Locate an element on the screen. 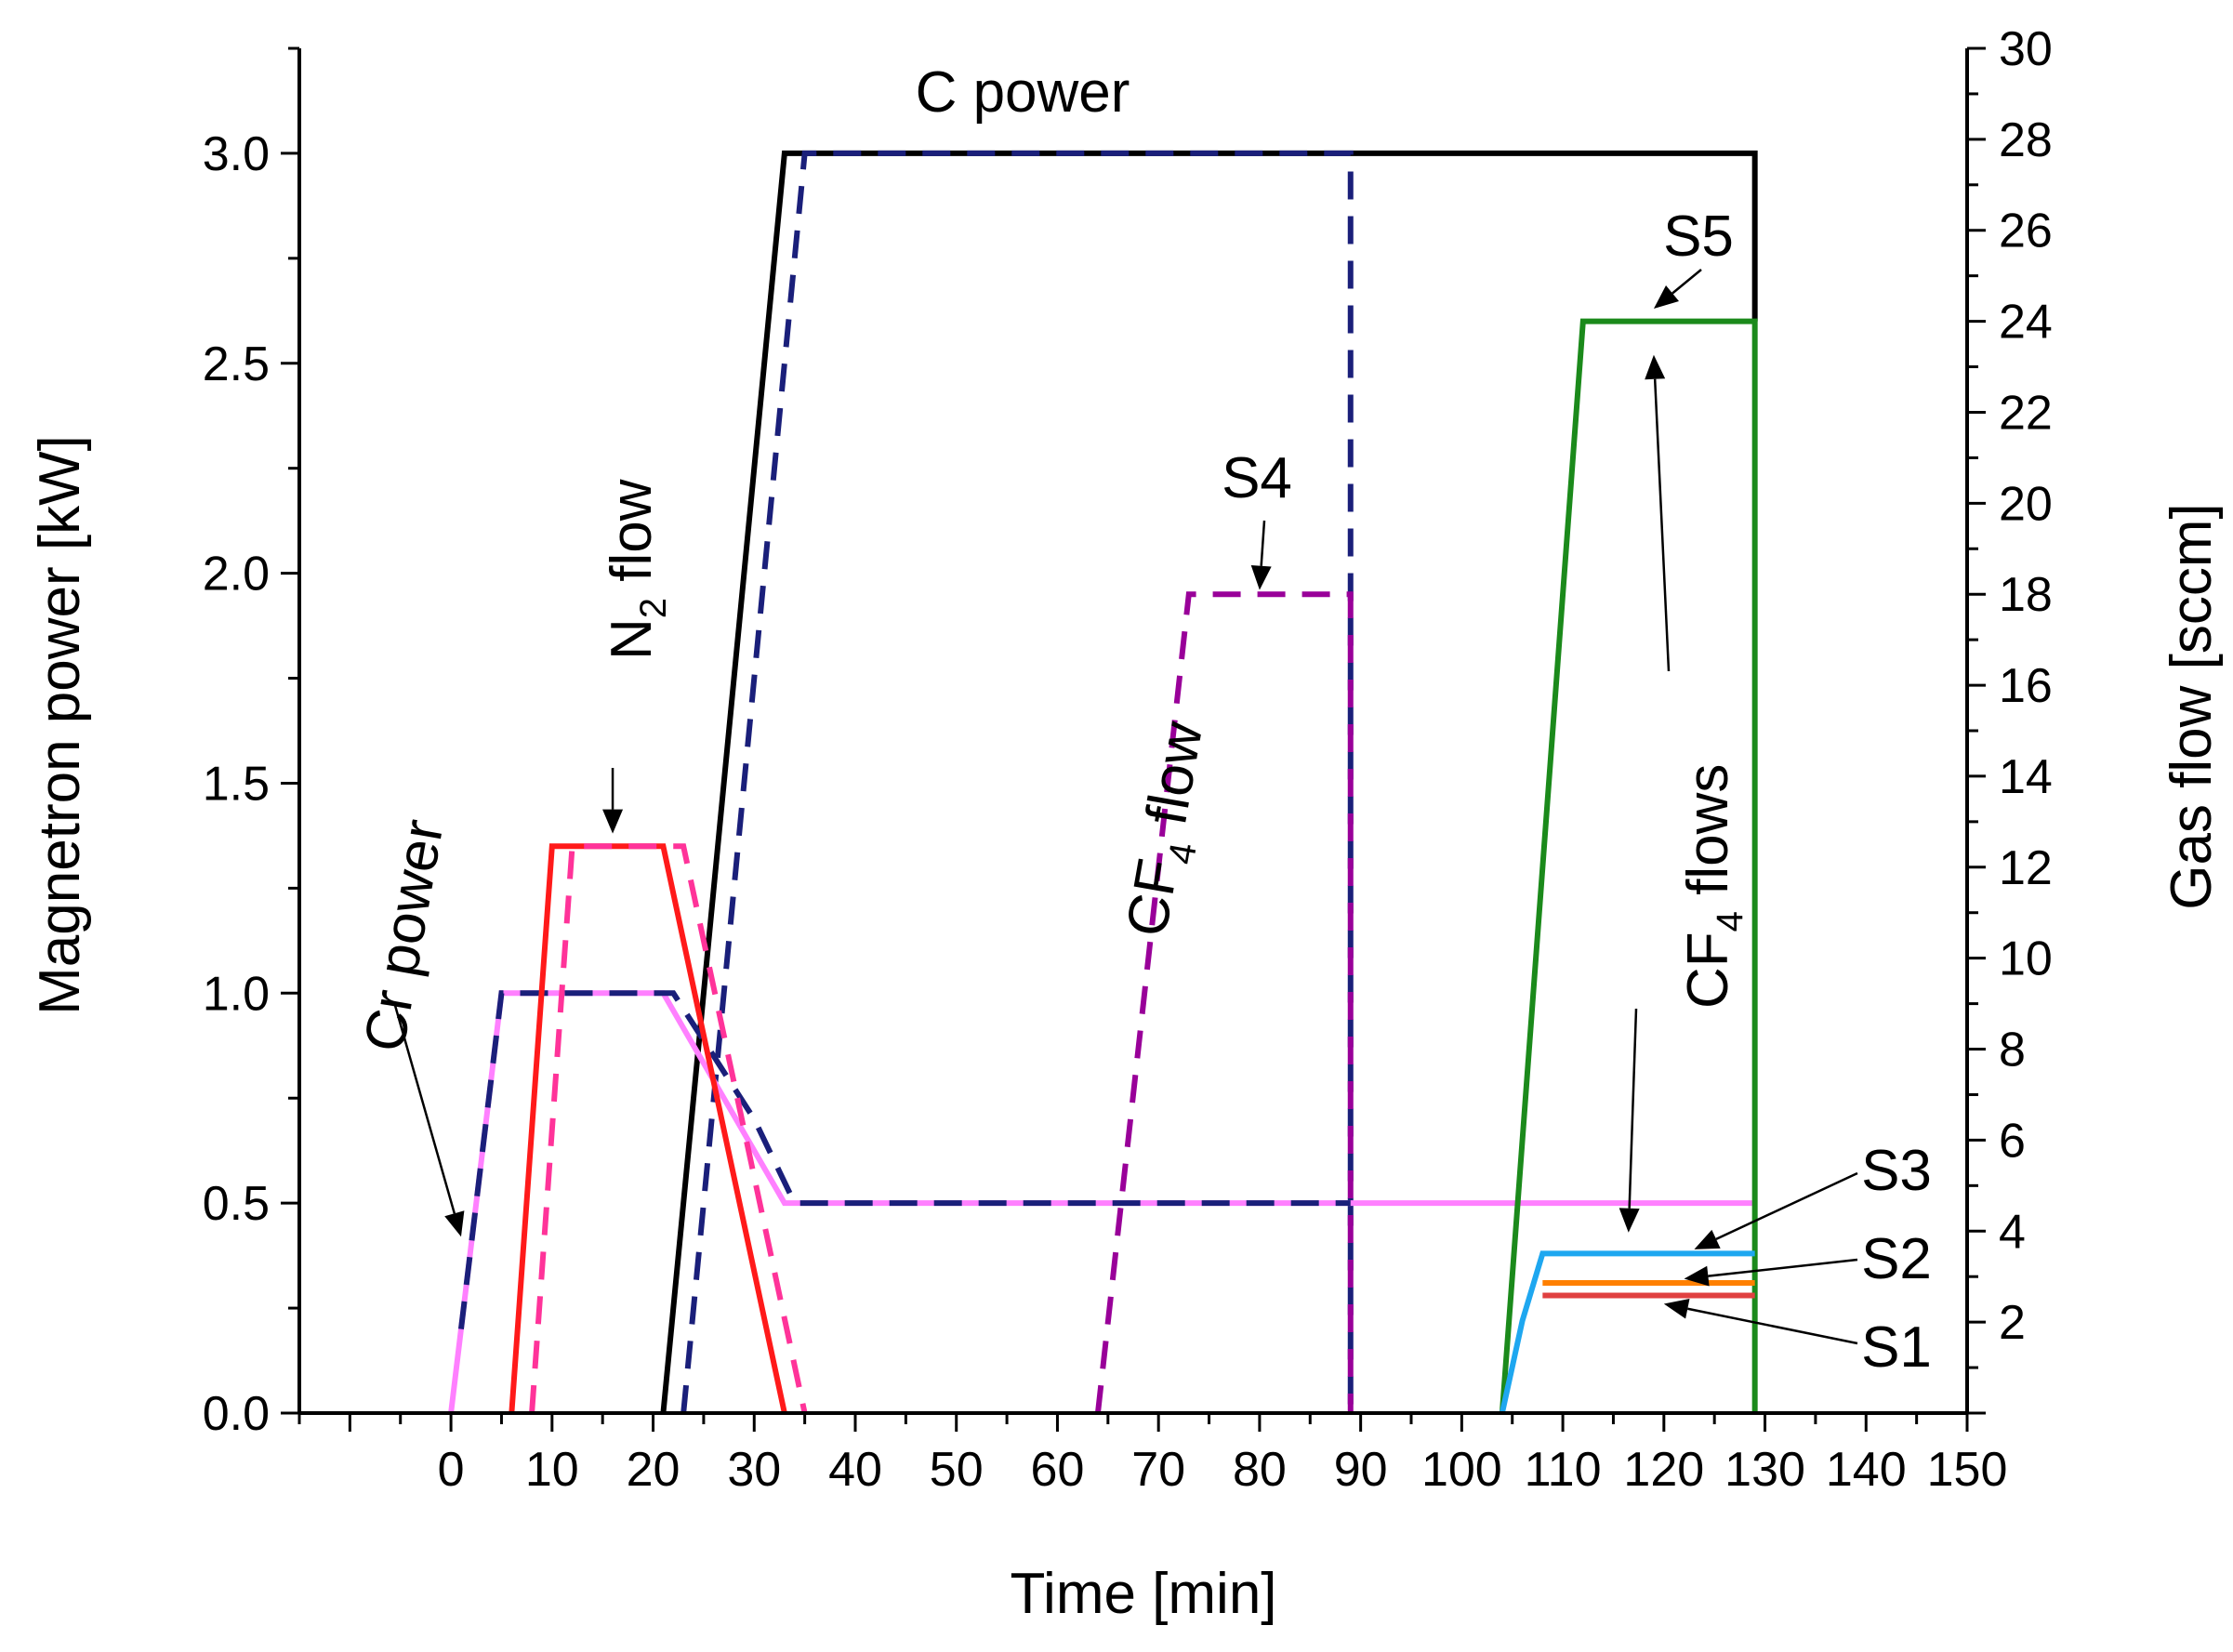 The width and height of the screenshot is (2233, 1652). x-tick-label: 120 is located at coordinates (1663, 1470).